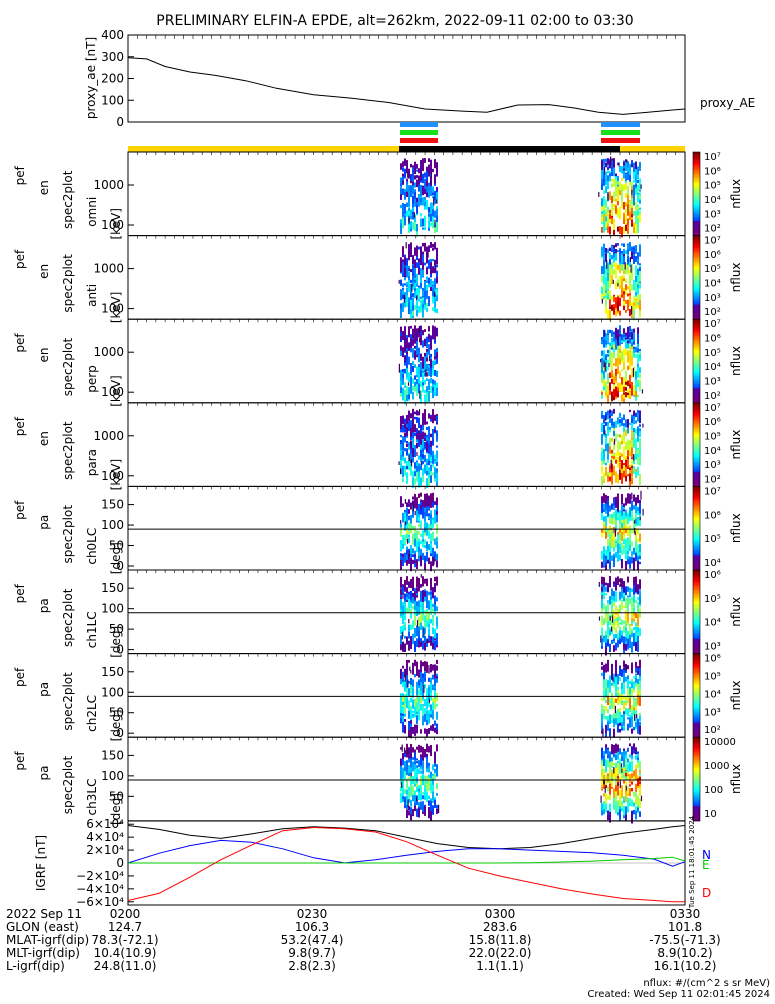 This screenshot has height=1004, width=775. What do you see at coordinates (712, 284) in the screenshot?
I see `colorbar-tick-label: 10⁴` at bounding box center [712, 284].